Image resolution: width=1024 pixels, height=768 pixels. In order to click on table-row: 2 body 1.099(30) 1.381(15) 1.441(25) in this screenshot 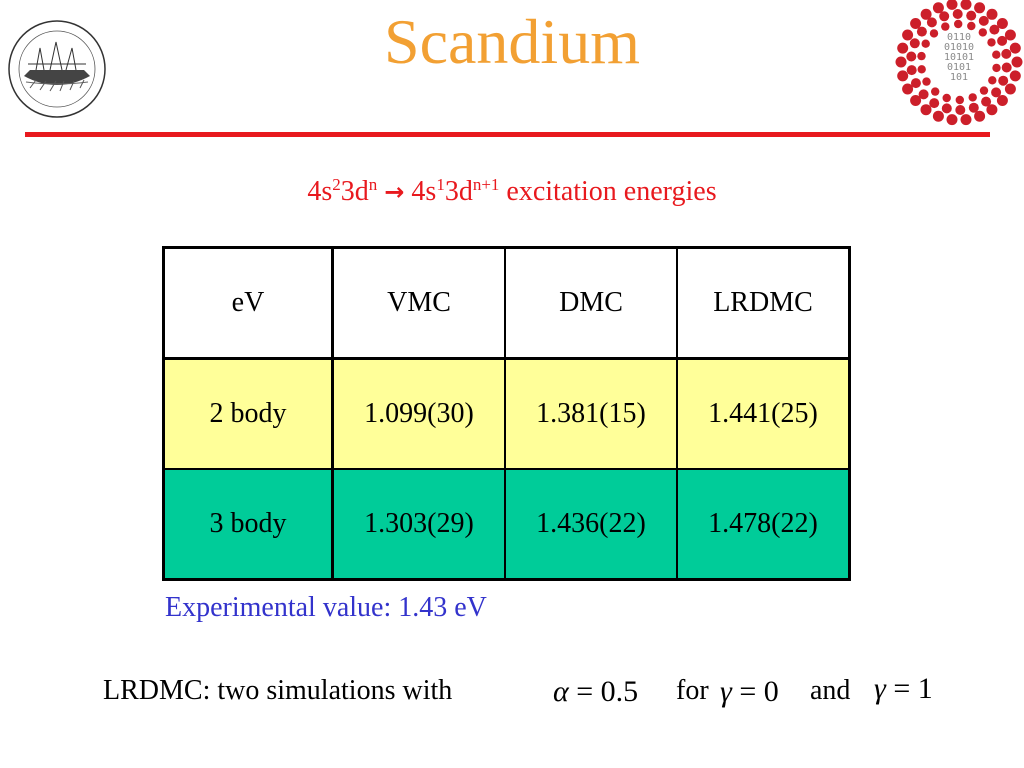, I will do `click(506, 413)`.